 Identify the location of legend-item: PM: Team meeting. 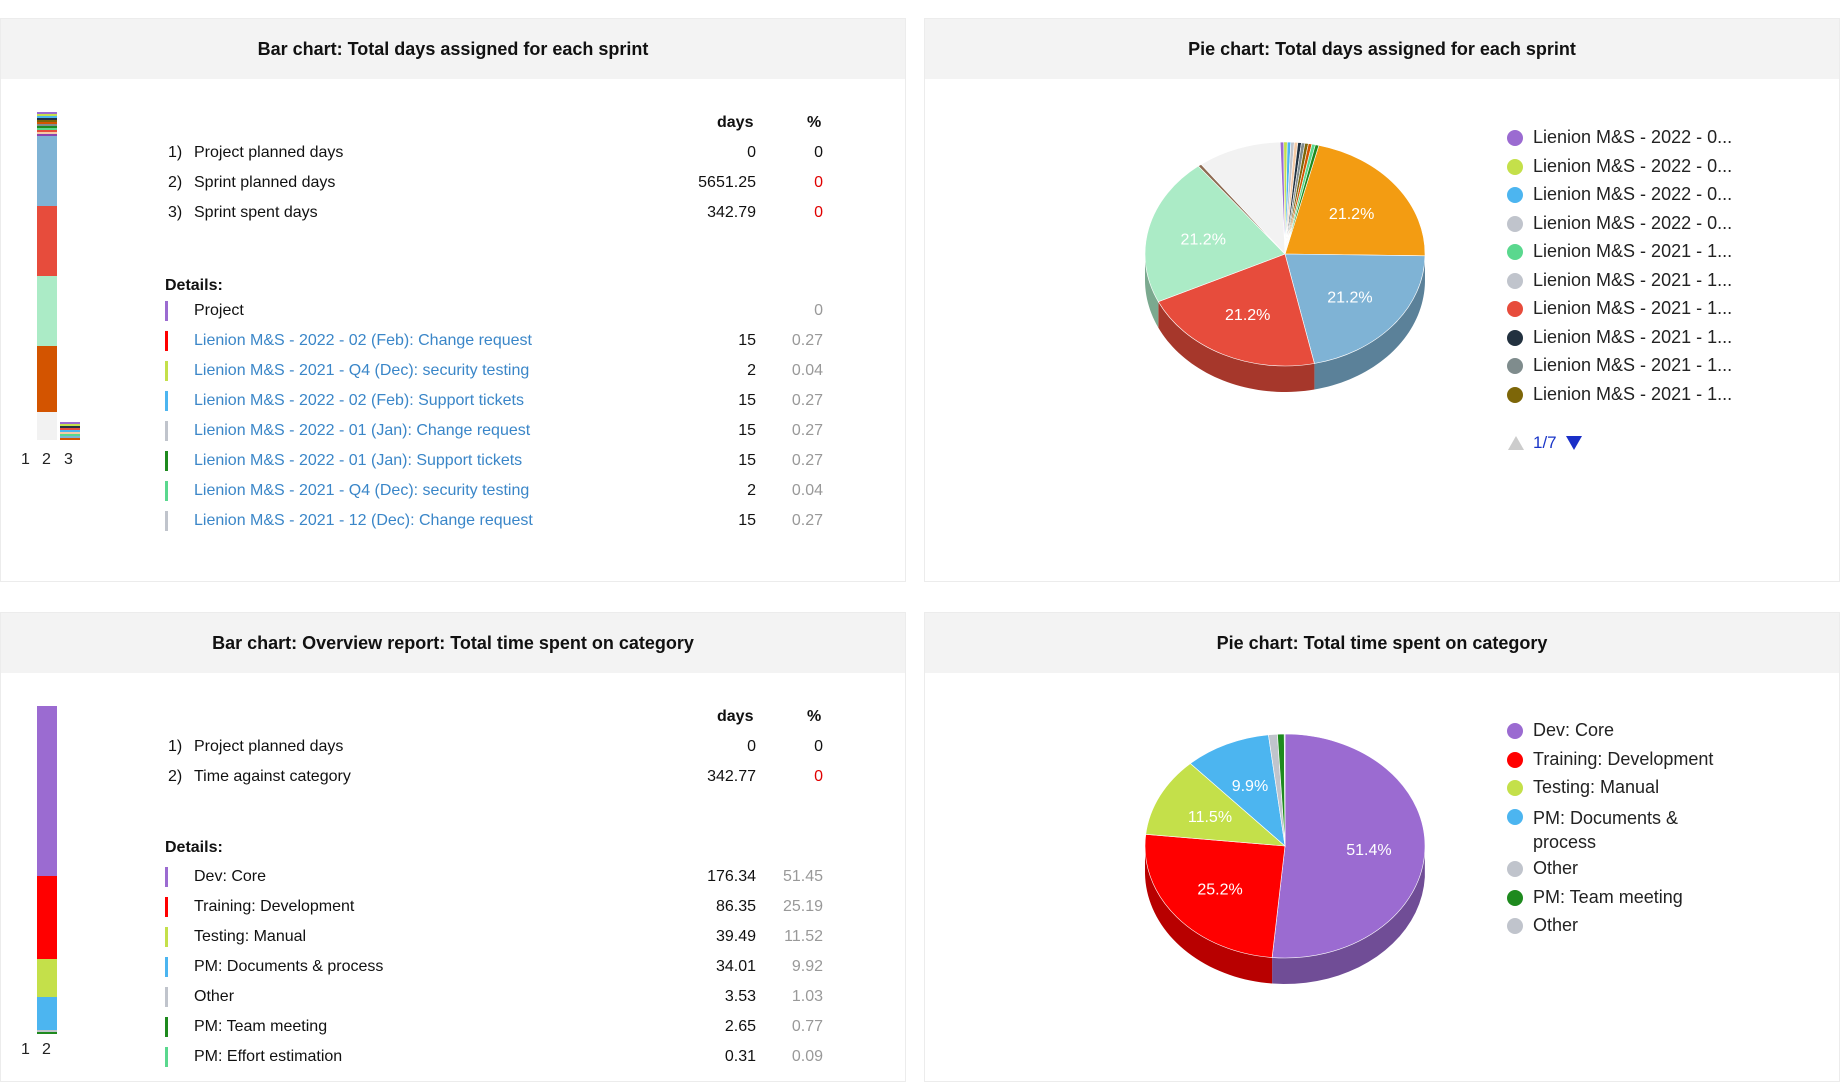
(1595, 897).